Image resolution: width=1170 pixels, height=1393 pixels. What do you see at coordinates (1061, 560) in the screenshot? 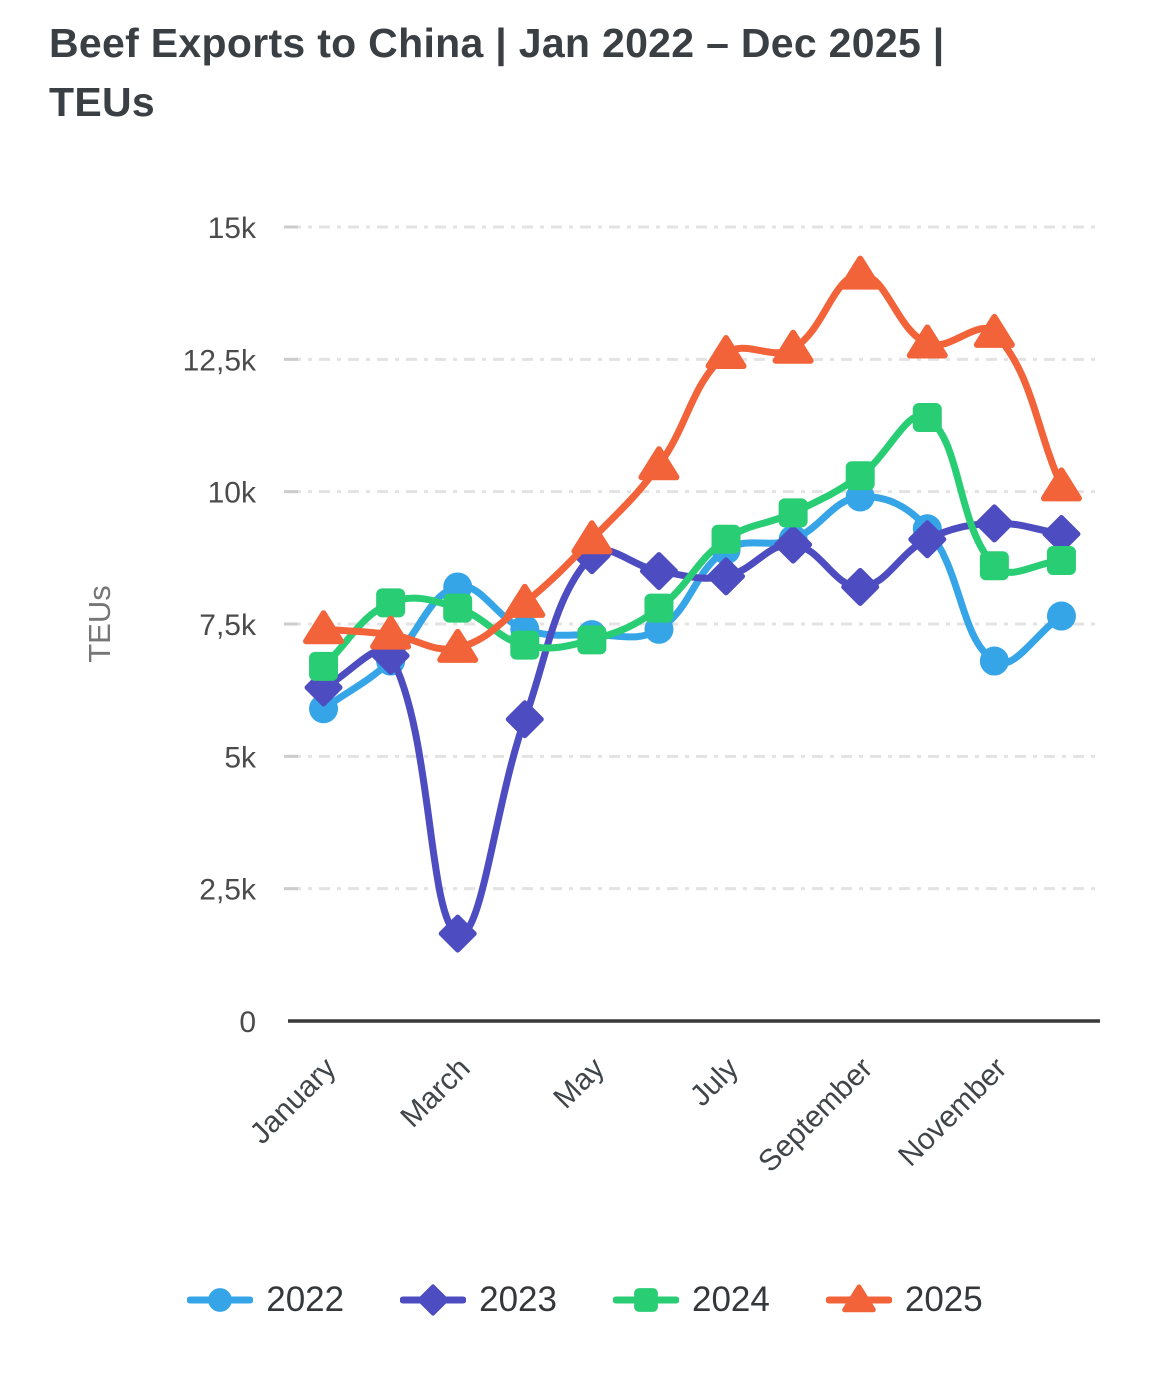
I see `series-2024-point-December` at bounding box center [1061, 560].